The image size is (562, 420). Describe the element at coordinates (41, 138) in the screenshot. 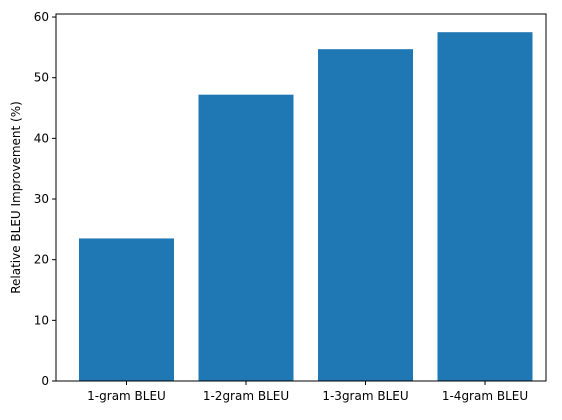

I see `y-tick-label: 40` at that location.